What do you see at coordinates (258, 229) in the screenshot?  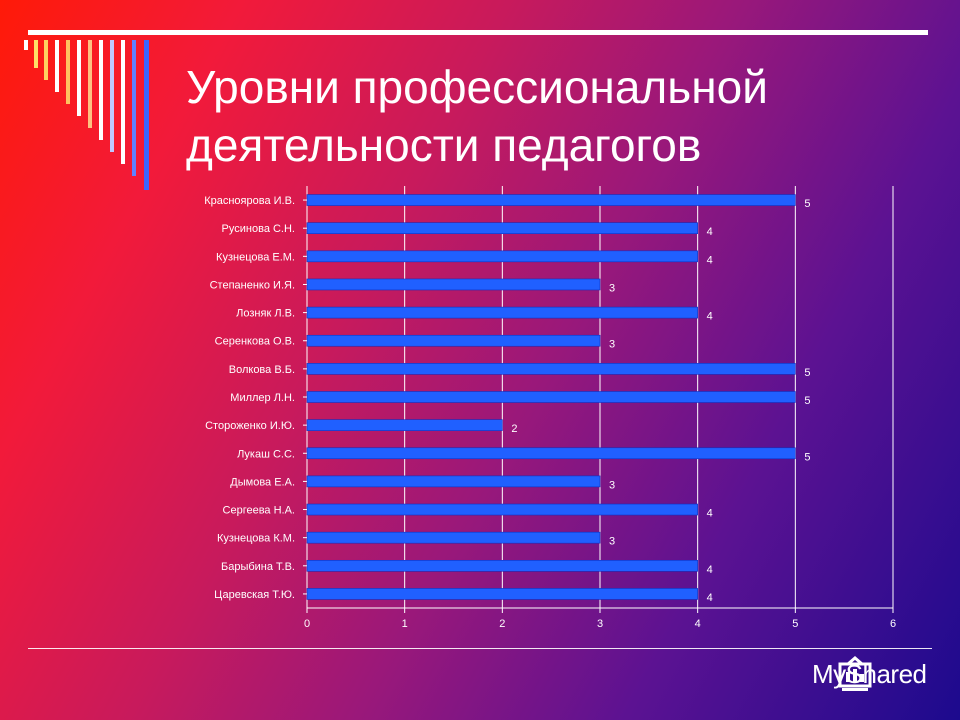 I see `category-label: Русинова С.Н.` at bounding box center [258, 229].